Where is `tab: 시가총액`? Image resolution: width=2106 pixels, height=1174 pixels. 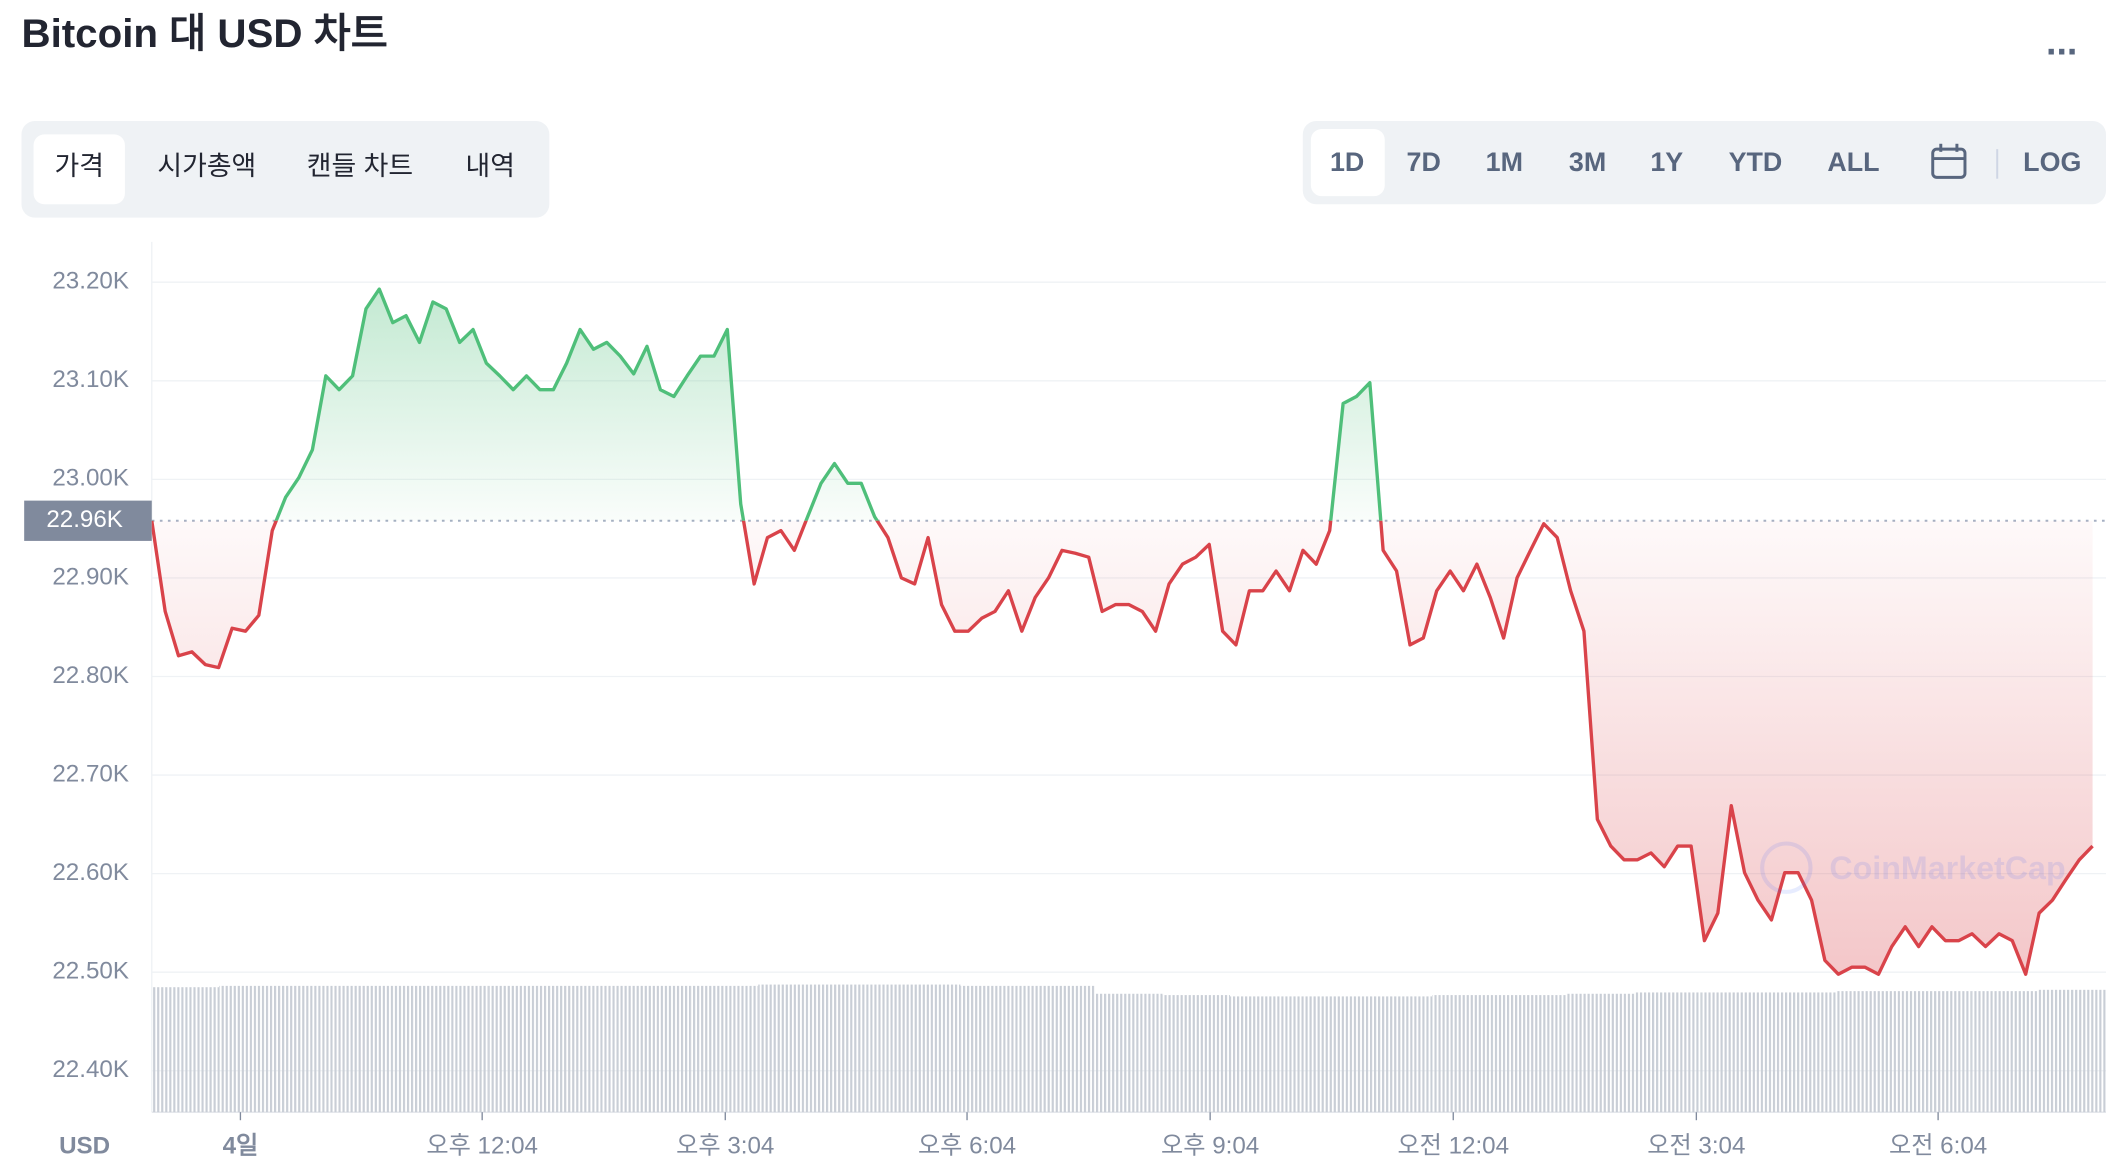 tab: 시가총액 is located at coordinates (206, 166).